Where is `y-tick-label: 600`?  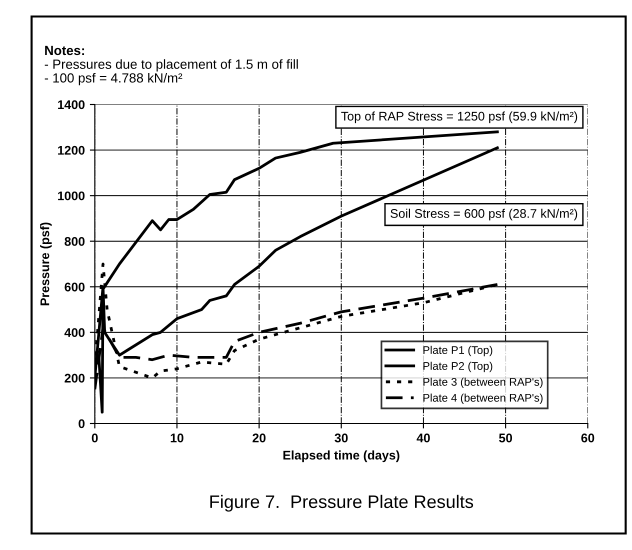
y-tick-label: 600 is located at coordinates (74, 287).